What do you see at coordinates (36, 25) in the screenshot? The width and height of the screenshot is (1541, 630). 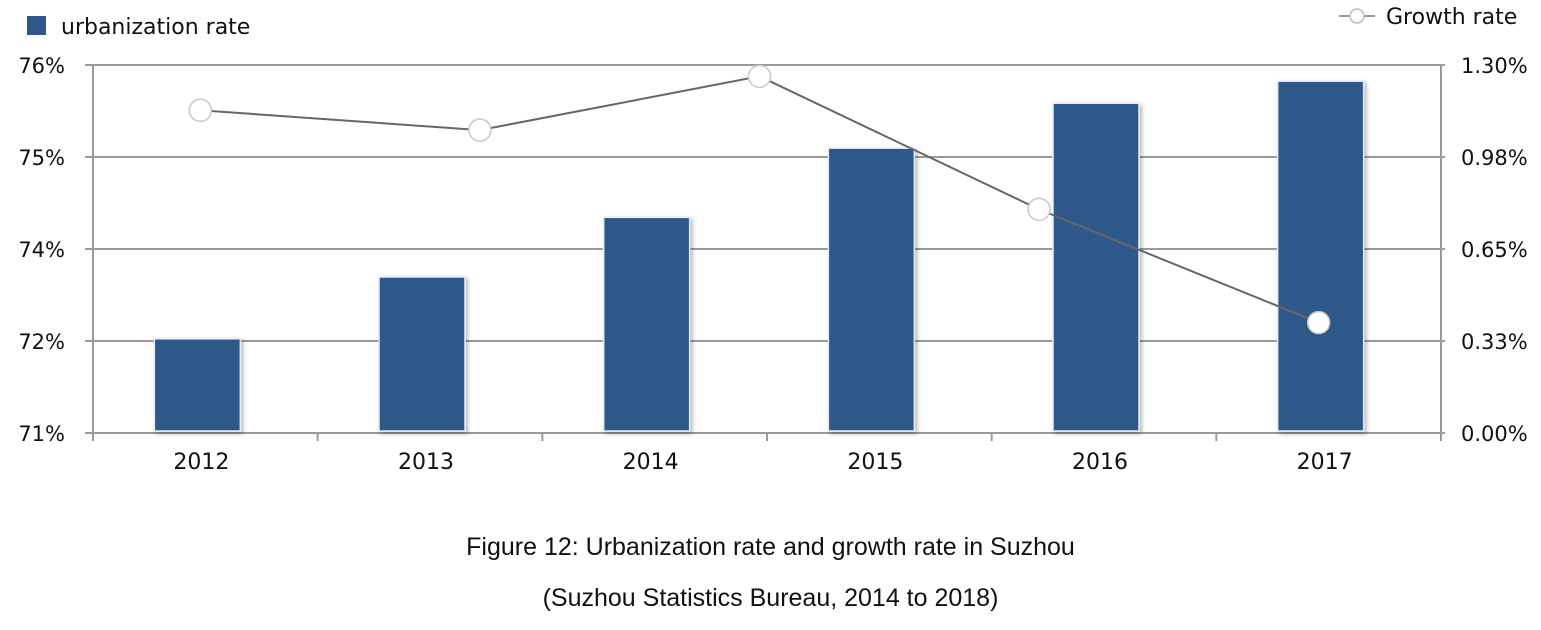 I see `legend-bar-swatch` at bounding box center [36, 25].